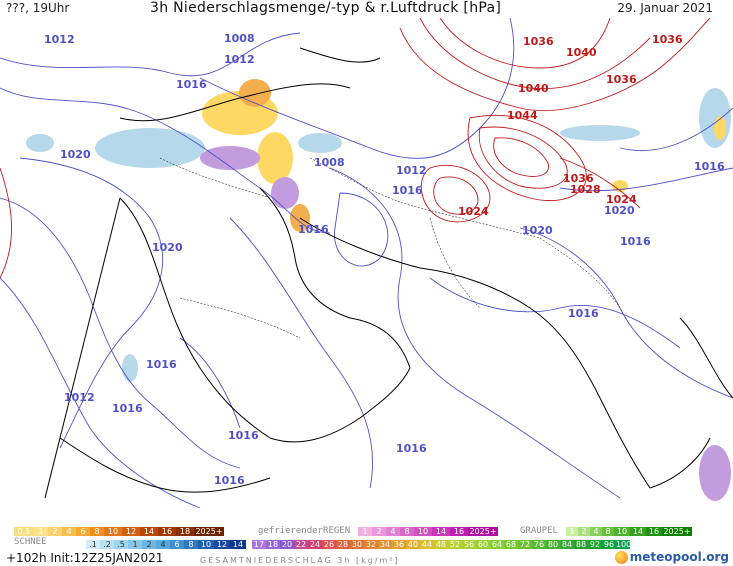 The height and width of the screenshot is (566, 733). I want to click on graupel-step: 2025+, so click(677, 531).